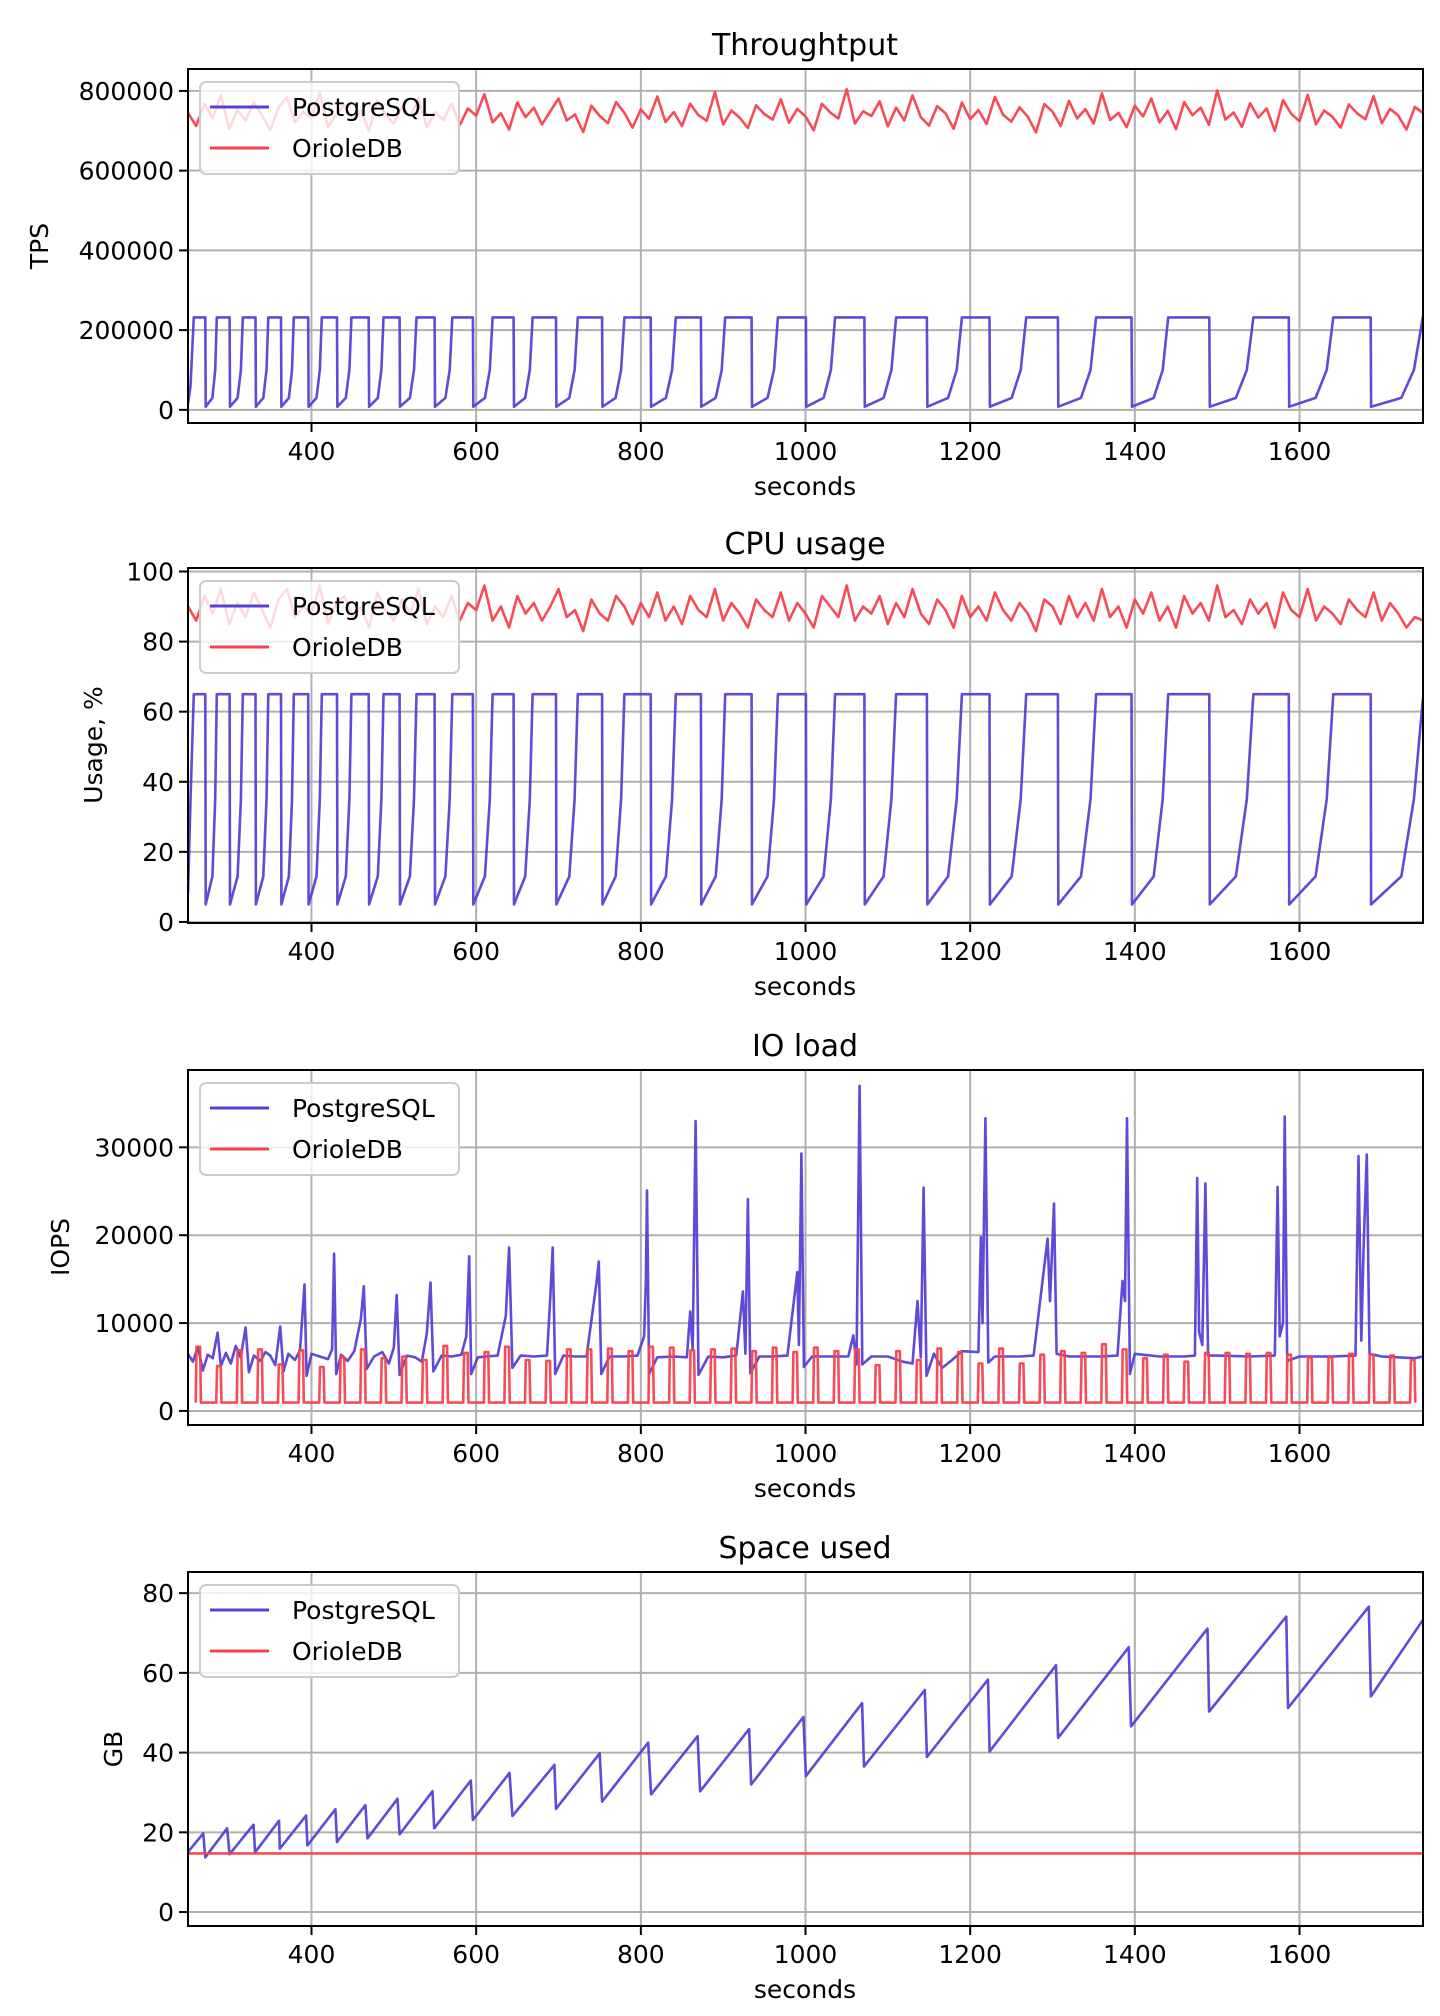 The image size is (1440, 2016). I want to click on y-tick-label: 100, so click(150, 572).